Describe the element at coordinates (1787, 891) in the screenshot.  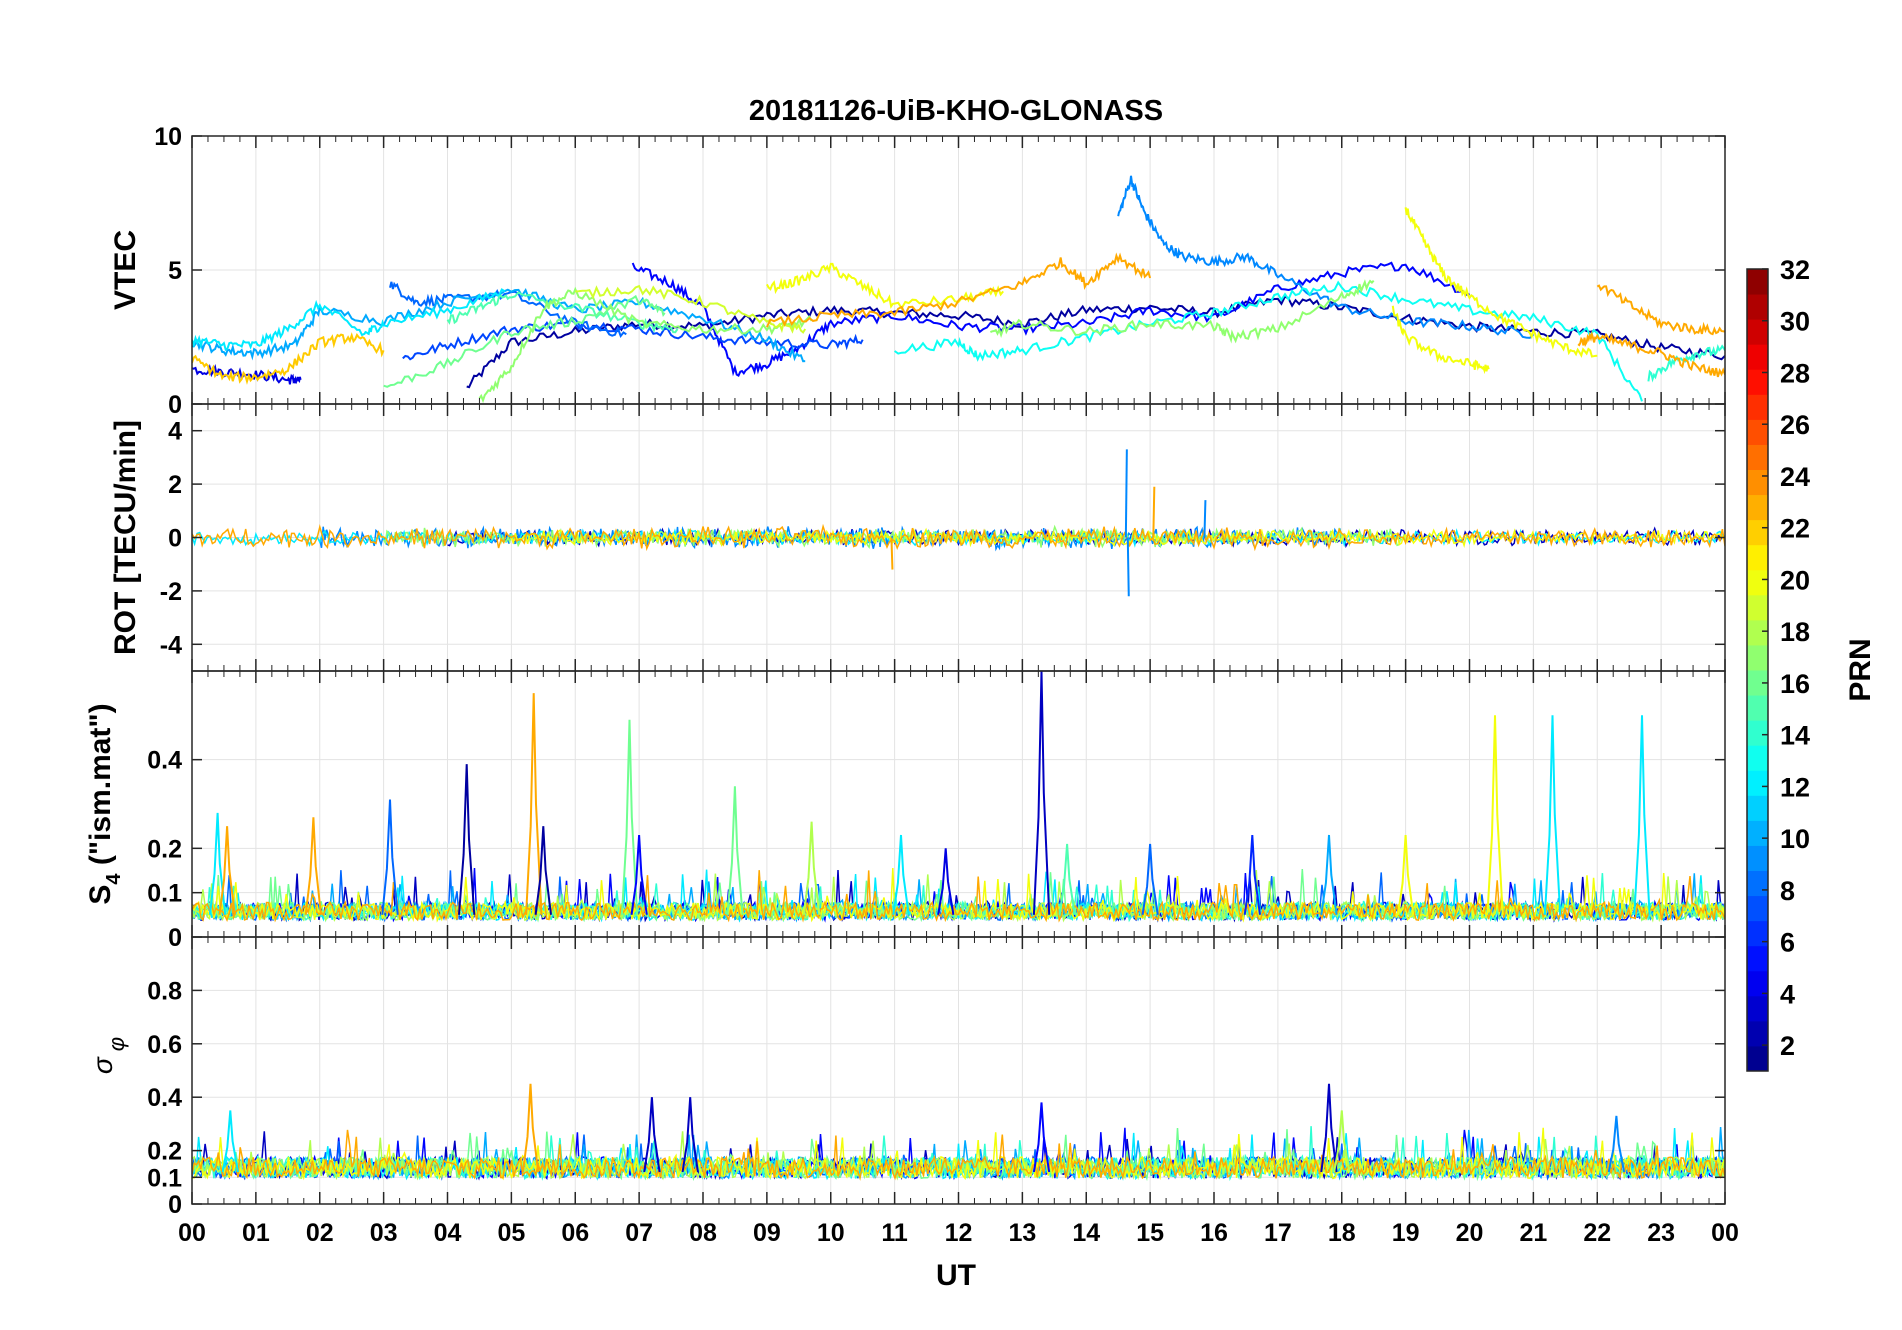
I see `colorbar-tick-label: 8` at that location.